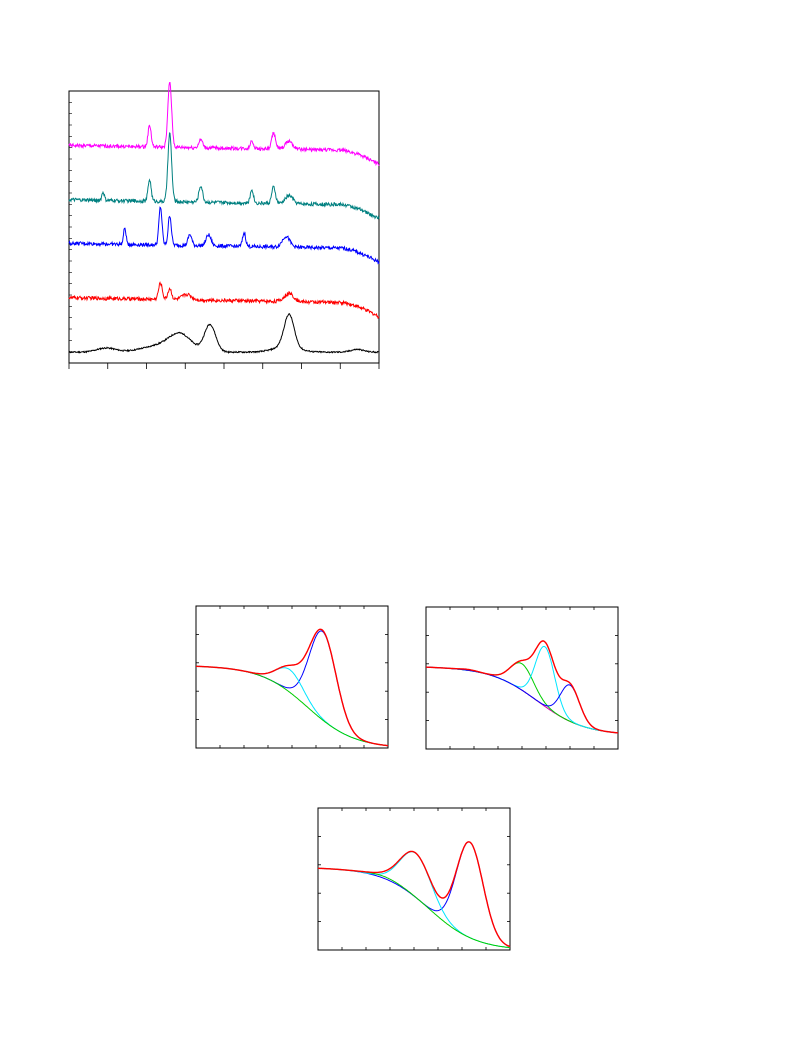 Image resolution: width=793 pixels, height=1057 pixels. I want to click on fit-b-envelope, so click(522, 687).